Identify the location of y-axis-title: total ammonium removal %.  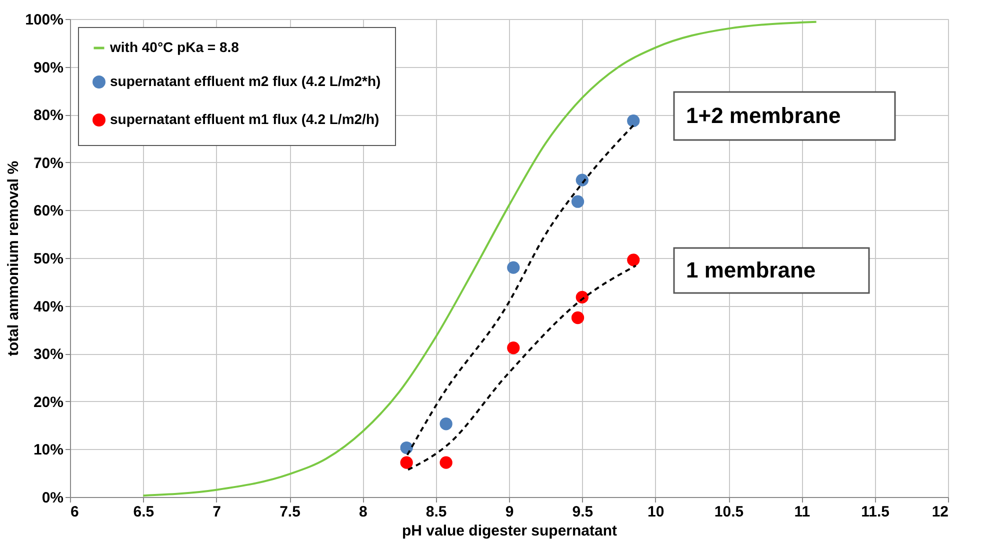
(13, 258).